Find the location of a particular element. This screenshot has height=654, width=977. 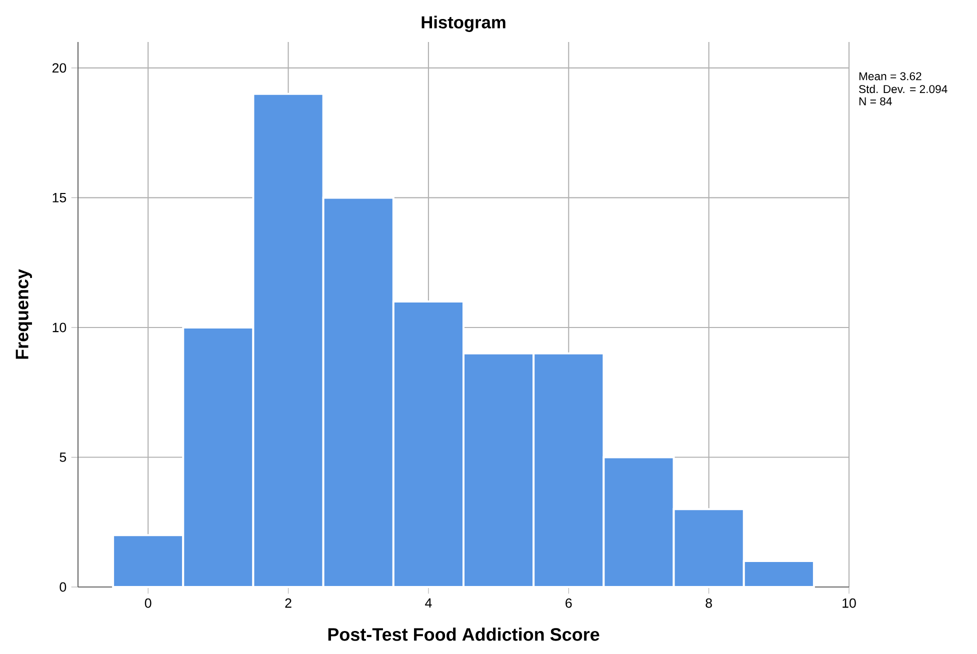

y-tick-label: 10 is located at coordinates (59, 327).